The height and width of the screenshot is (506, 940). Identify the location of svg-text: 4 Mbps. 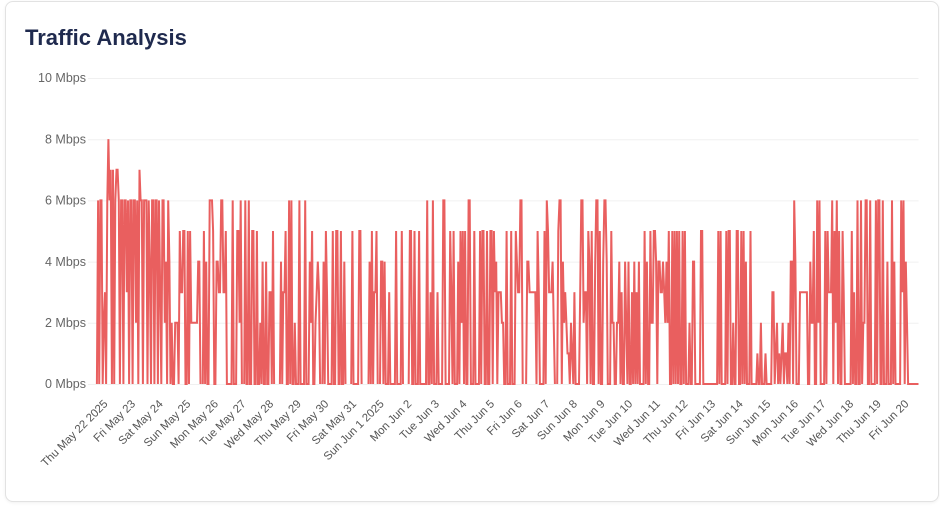
(65, 262).